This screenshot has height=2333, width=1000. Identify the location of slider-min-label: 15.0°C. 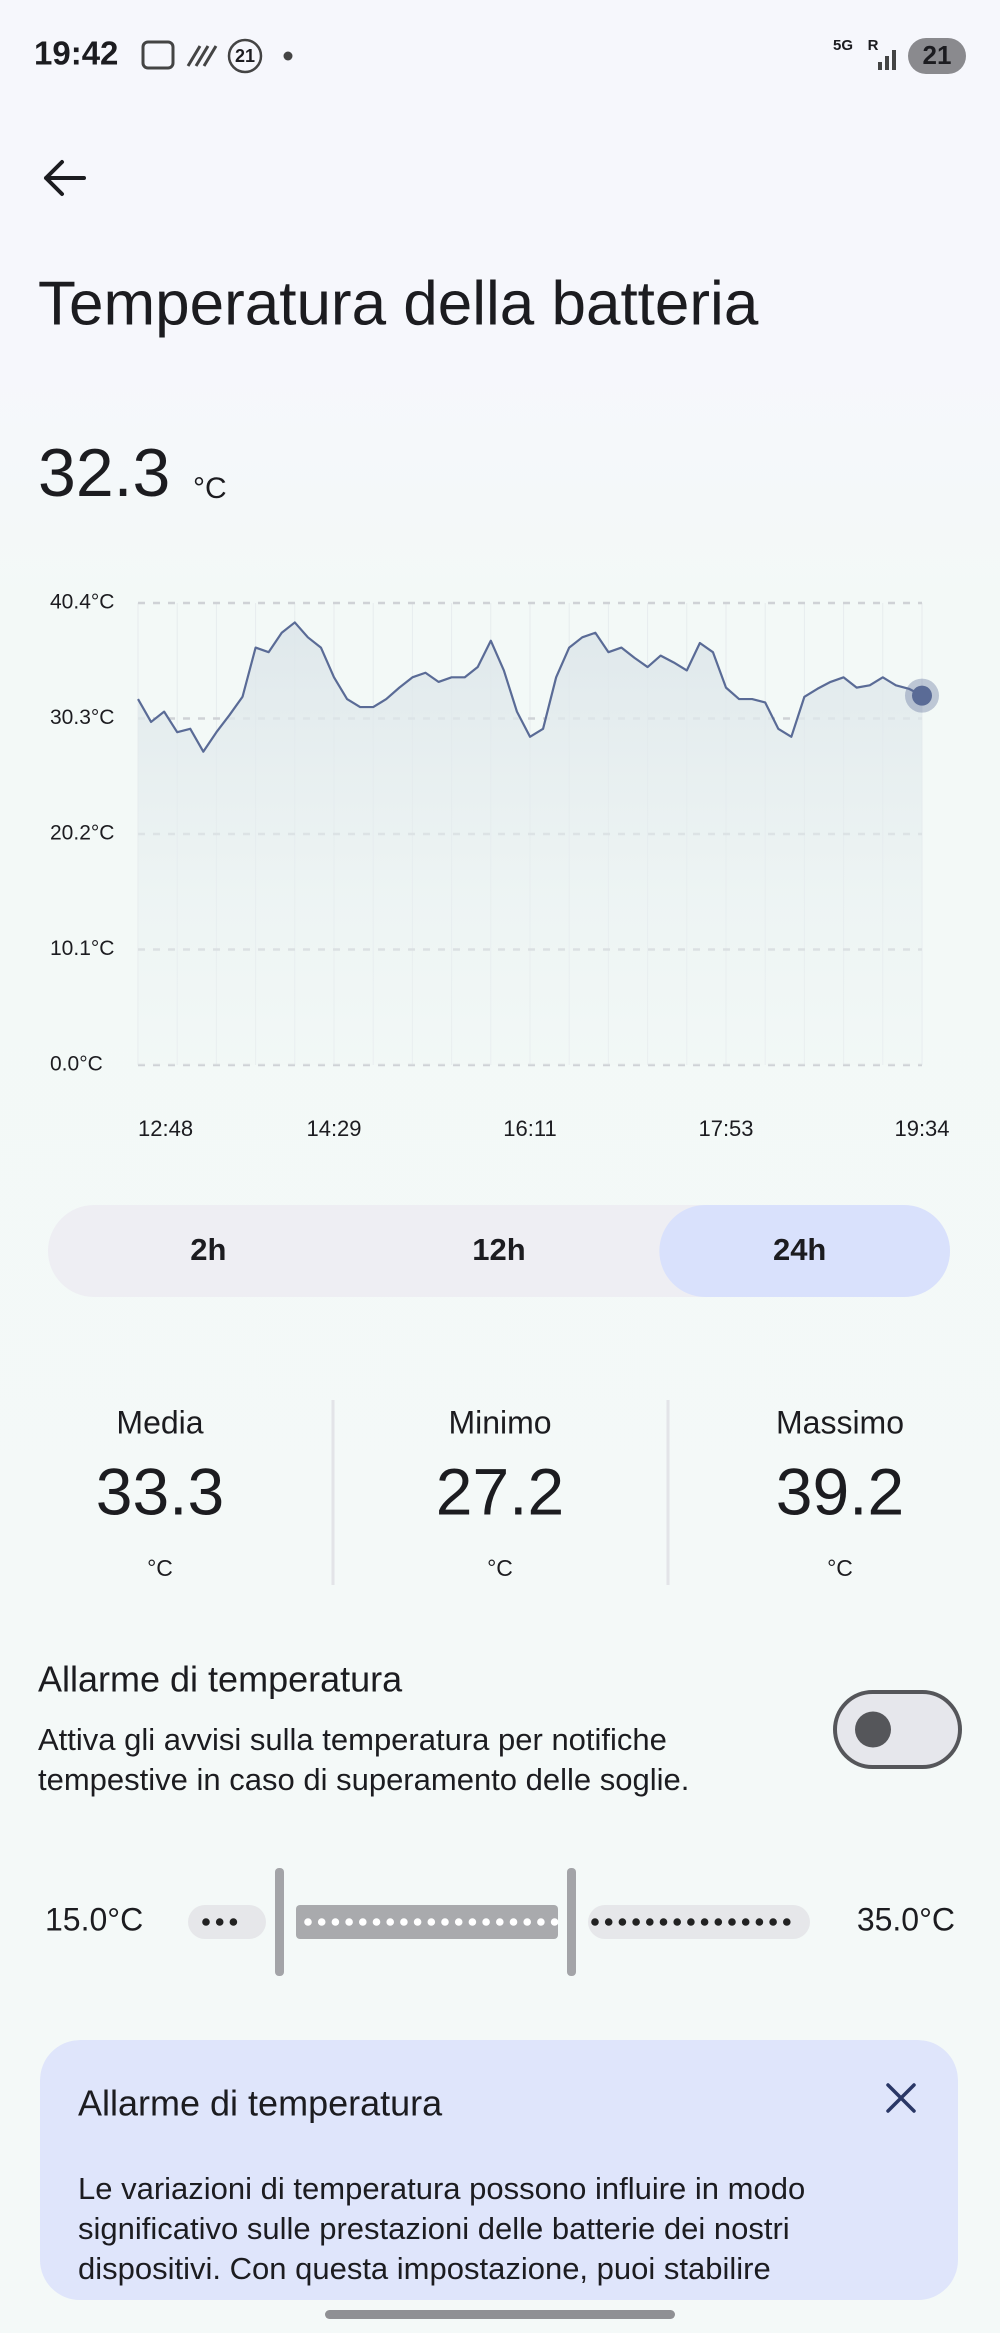
(94, 1919).